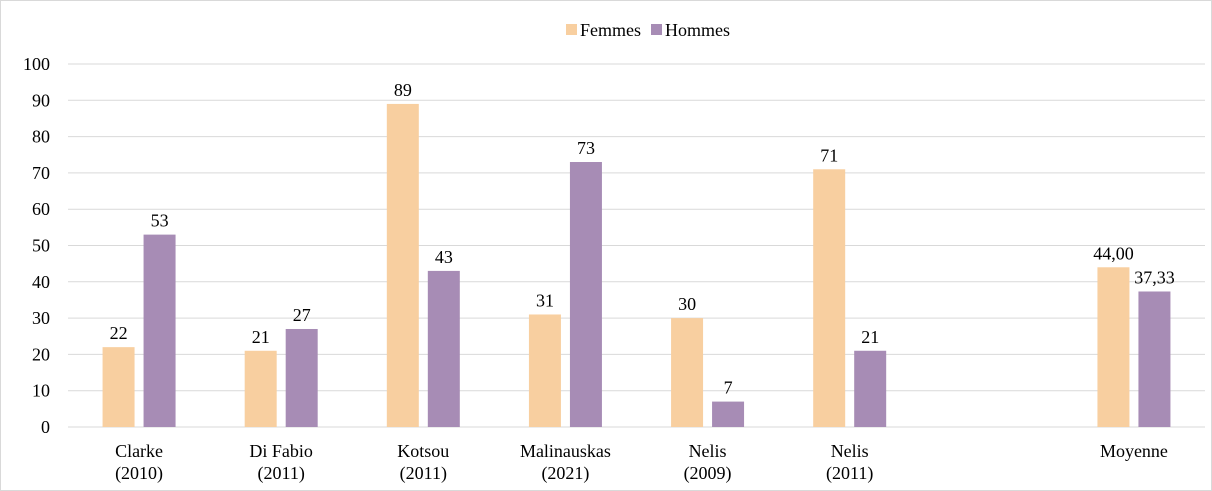 Image resolution: width=1212 pixels, height=491 pixels. I want to click on value-label: 30, so click(687, 304).